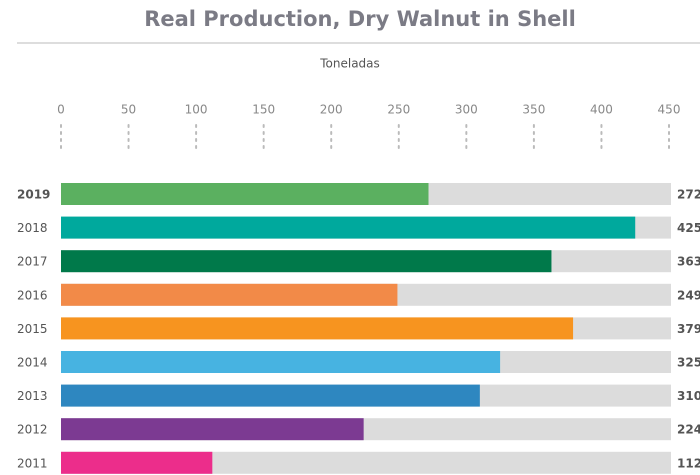  What do you see at coordinates (688, 363) in the screenshot?
I see `value-label: 325` at bounding box center [688, 363].